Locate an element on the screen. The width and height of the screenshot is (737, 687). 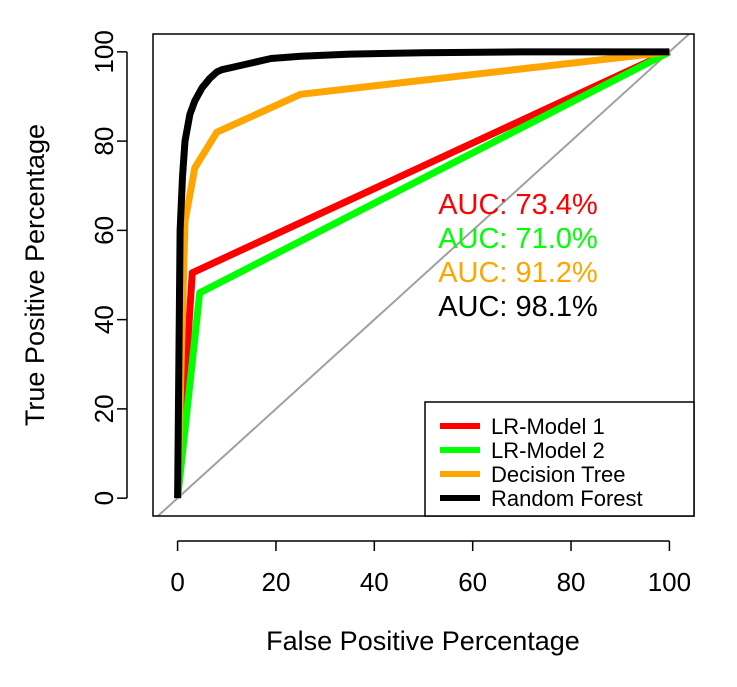
legend-label: Random Forest is located at coordinates (567, 498).